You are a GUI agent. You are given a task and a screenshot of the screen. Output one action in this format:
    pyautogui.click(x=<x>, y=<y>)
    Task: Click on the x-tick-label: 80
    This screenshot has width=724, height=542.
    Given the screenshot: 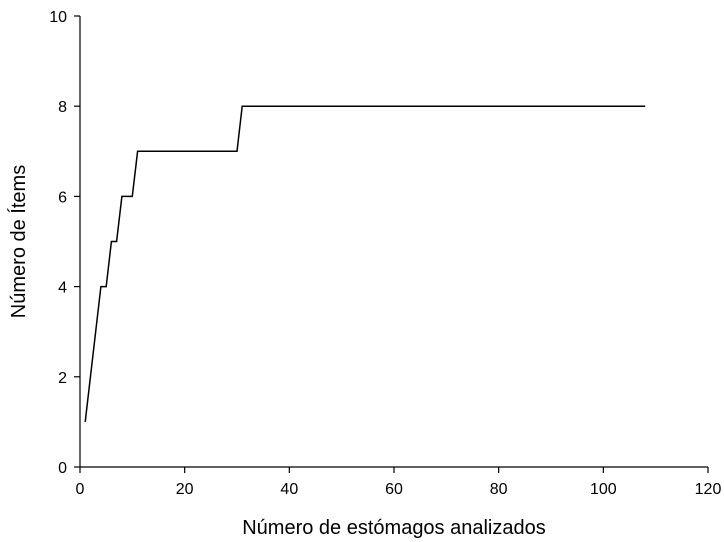 What is the action you would take?
    pyautogui.click(x=499, y=489)
    